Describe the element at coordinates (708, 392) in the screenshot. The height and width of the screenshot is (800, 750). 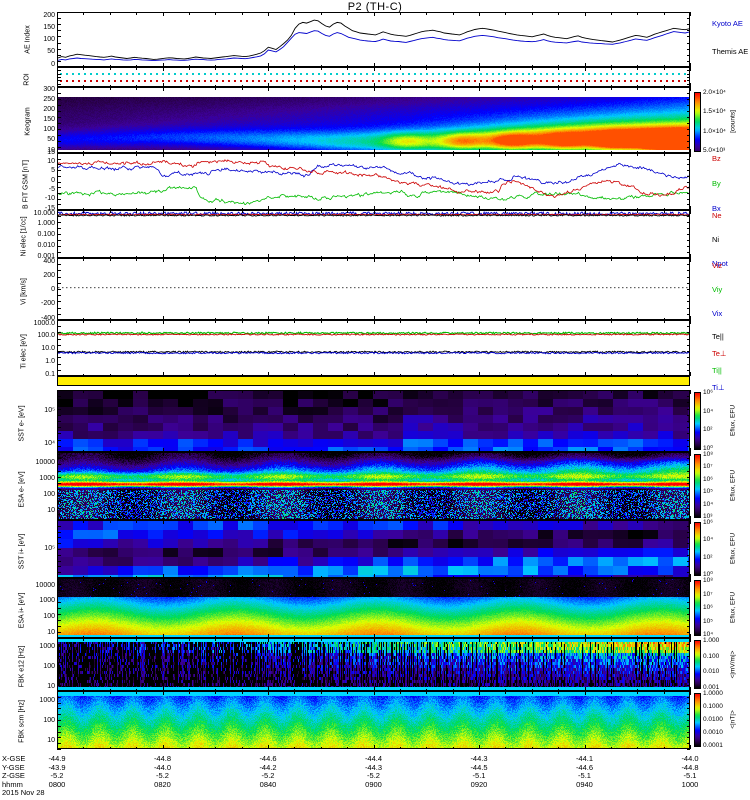
I see `colorbar-tick-label: 10⁶` at that location.